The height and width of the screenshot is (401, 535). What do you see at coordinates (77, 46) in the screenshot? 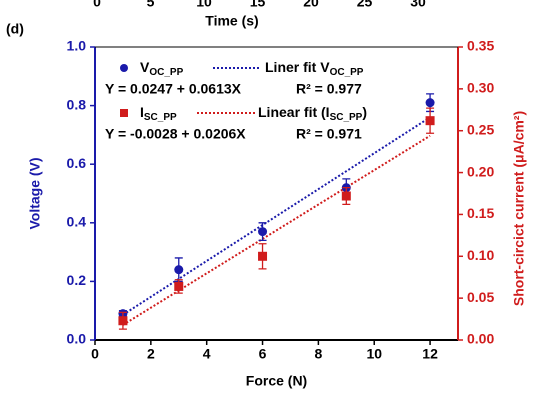
I see `y-tick-label: 1.0` at bounding box center [77, 46].